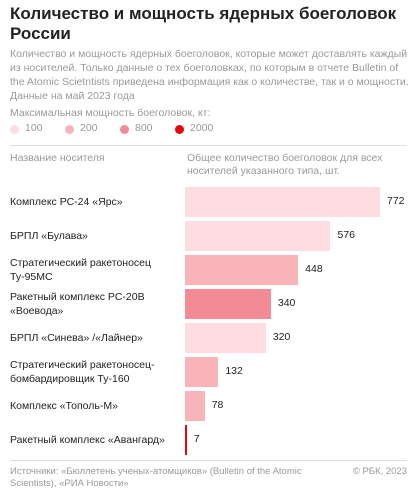  I want to click on value-label: 132, so click(234, 371).